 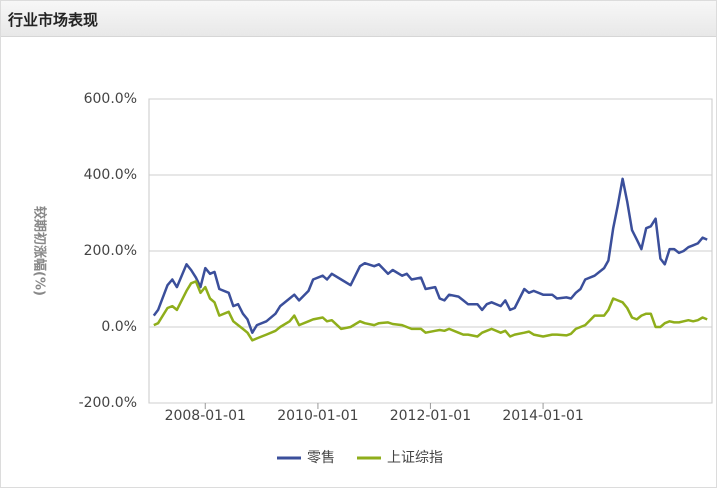 What do you see at coordinates (358, 19) in the screenshot?
I see `header: 行业市场表现` at bounding box center [358, 19].